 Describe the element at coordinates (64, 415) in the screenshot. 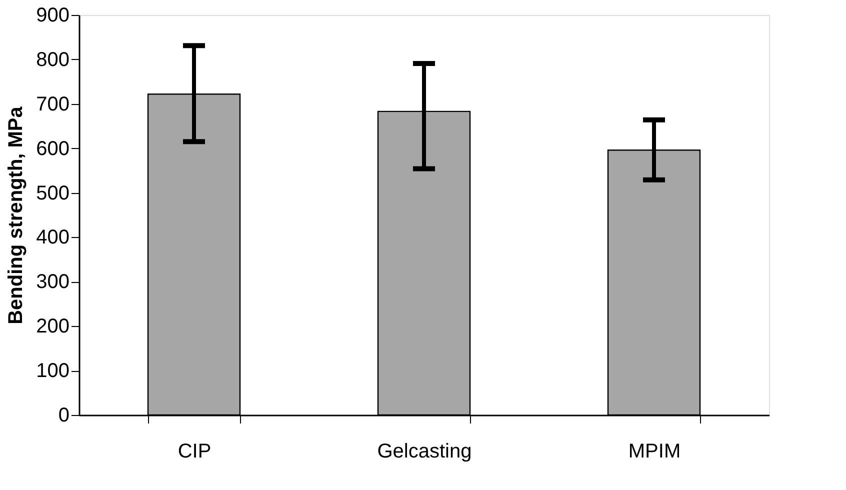

I see `y-tick-label: 0` at that location.